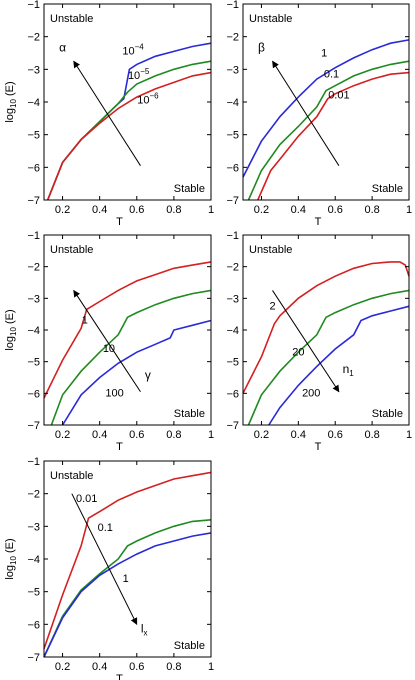 Image resolution: width=415 pixels, height=680 pixels. Describe the element at coordinates (311, 394) in the screenshot. I see `series-label-3: 200` at that location.